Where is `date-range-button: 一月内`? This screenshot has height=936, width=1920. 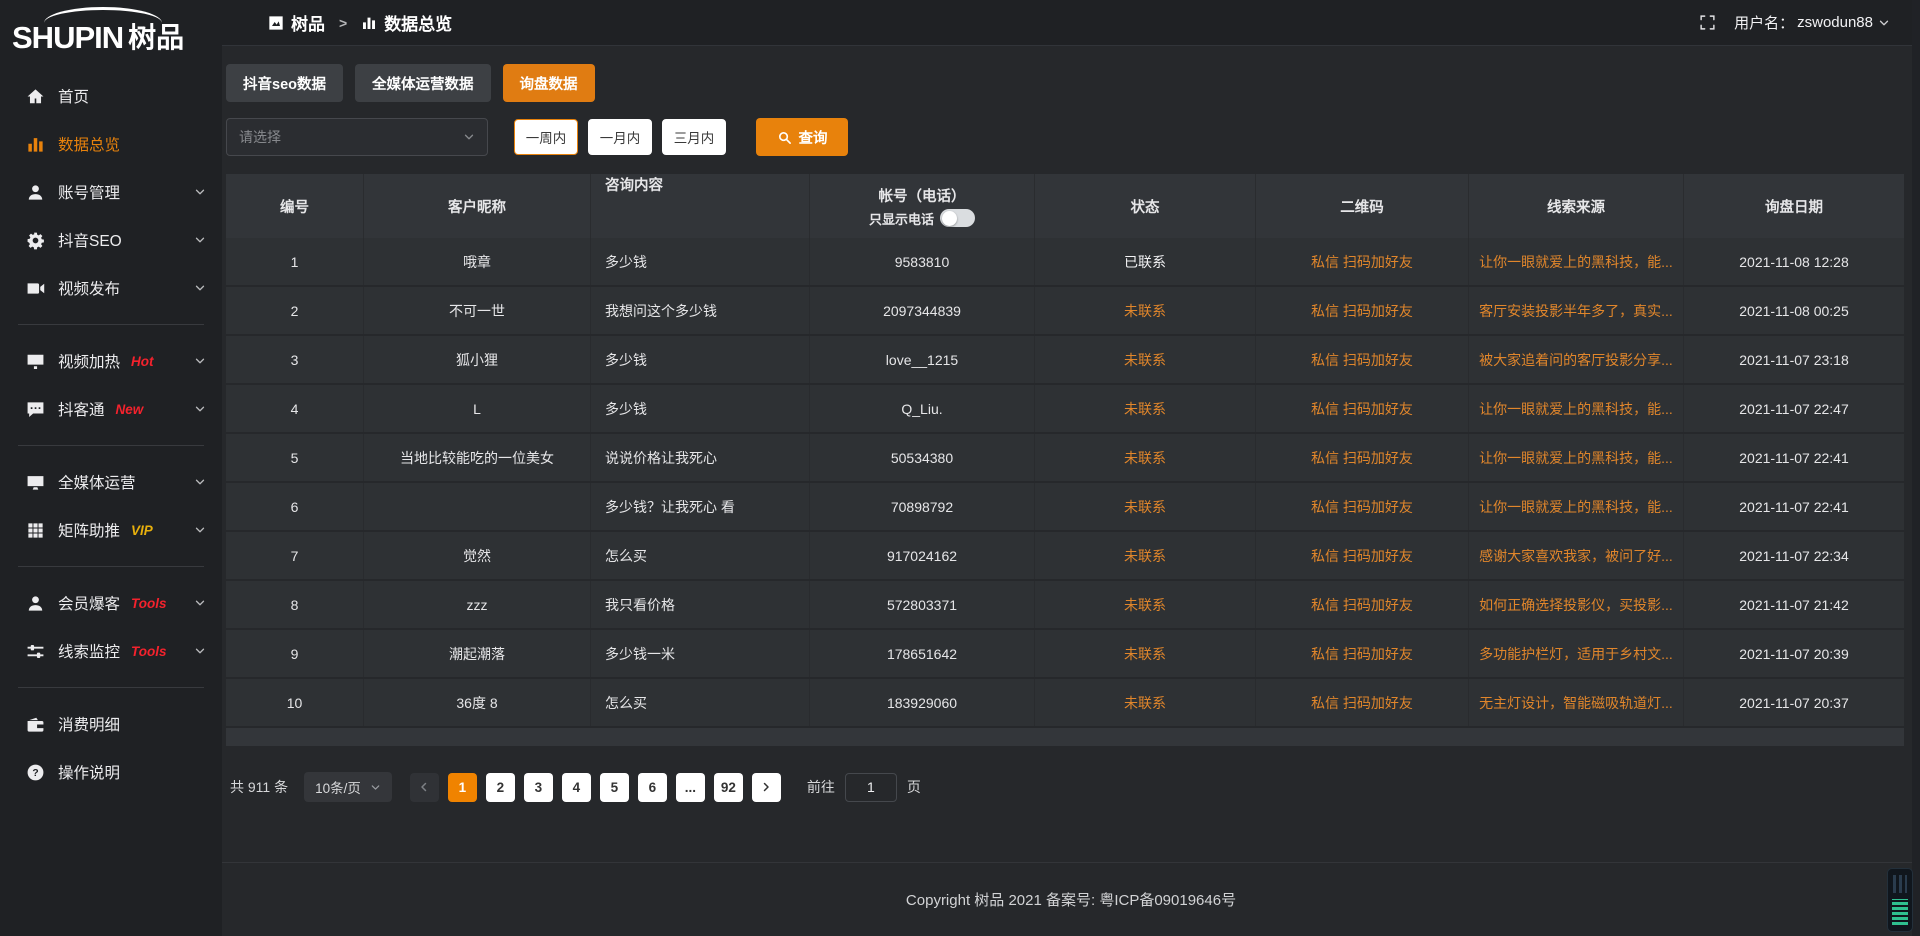 date-range-button: 一月内 is located at coordinates (620, 137).